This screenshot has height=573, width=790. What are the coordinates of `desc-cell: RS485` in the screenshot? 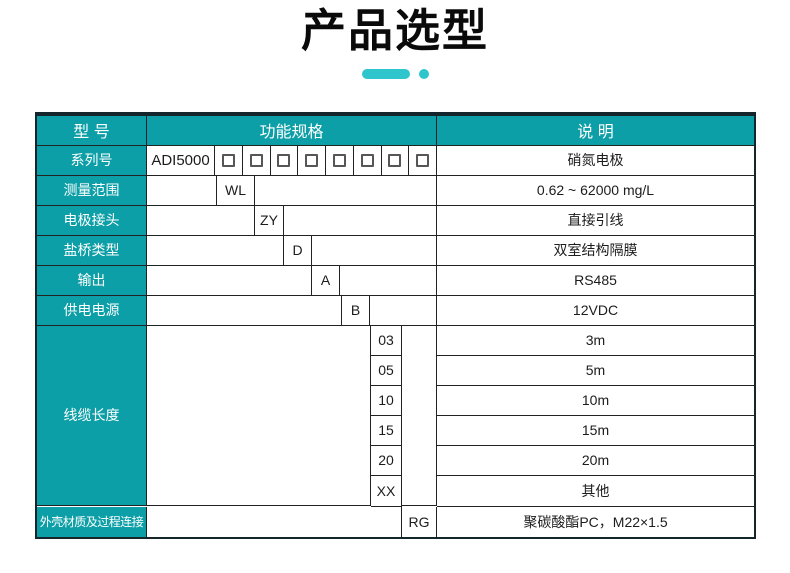 It's located at (595, 281).